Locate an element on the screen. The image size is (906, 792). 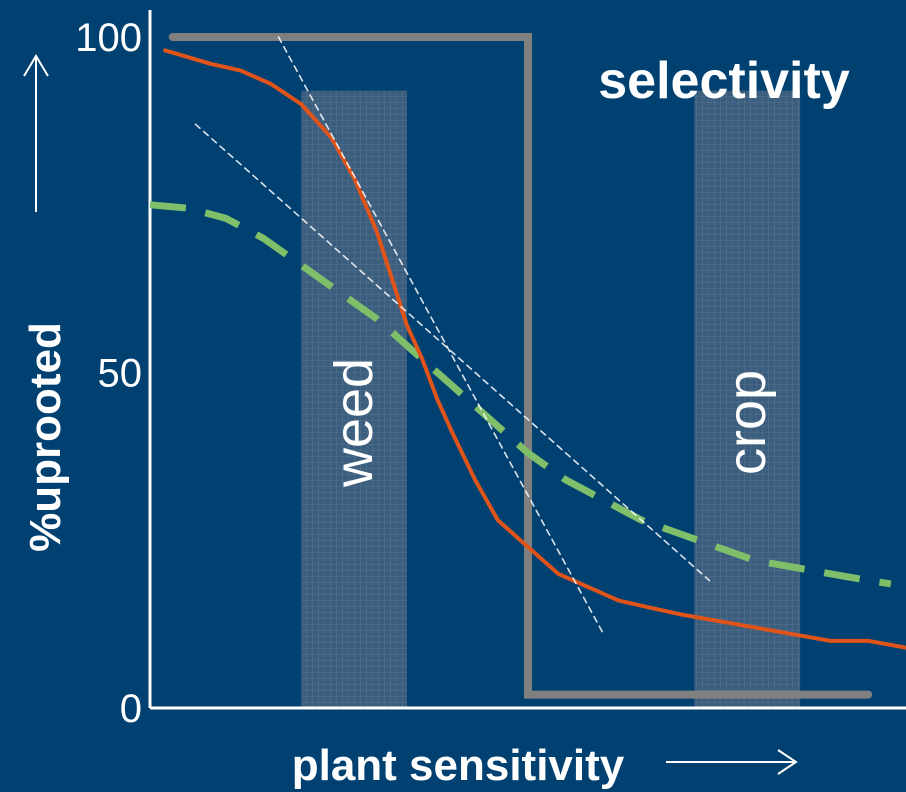
band-weed is located at coordinates (354, 399).